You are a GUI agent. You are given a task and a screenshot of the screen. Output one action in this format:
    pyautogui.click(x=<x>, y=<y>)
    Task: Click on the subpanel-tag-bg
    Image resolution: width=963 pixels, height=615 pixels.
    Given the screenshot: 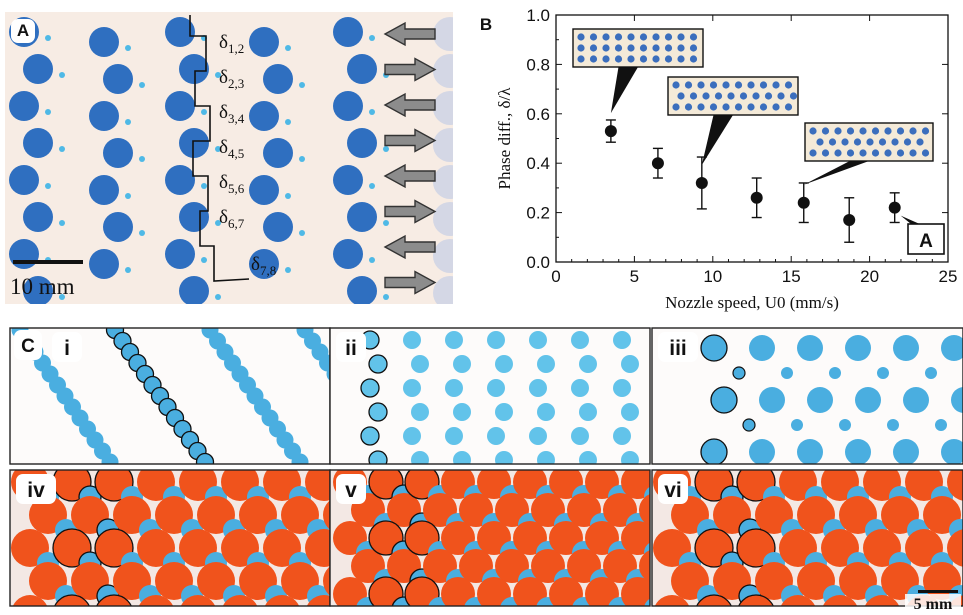 What is the action you would take?
    pyautogui.click(x=67, y=347)
    